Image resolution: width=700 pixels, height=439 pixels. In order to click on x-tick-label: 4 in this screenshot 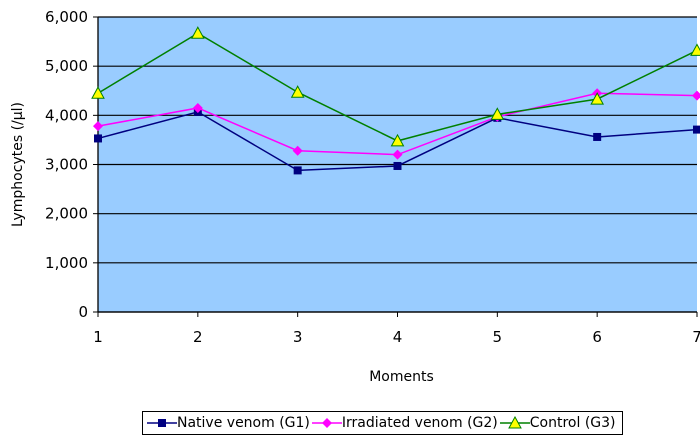, I will do `click(398, 337)`.